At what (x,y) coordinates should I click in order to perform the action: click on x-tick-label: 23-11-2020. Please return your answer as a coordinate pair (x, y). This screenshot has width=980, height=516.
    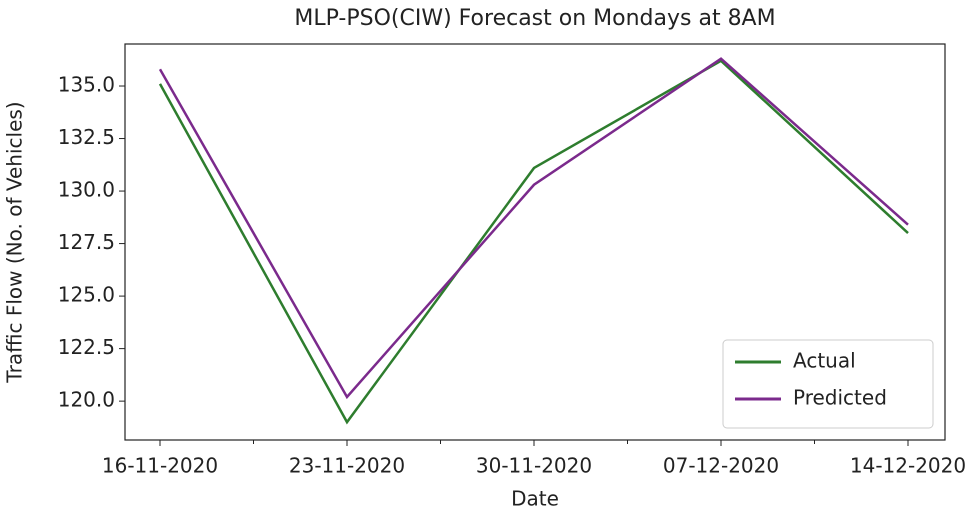
    Looking at the image, I should click on (347, 466).